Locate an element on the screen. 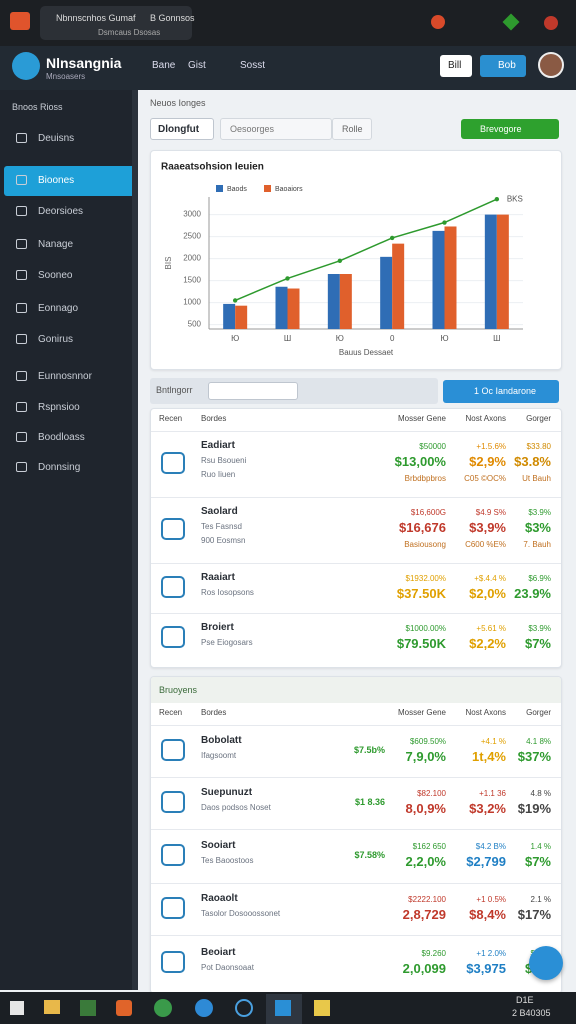 This screenshot has height=1024, width=576. sidebar-item: Eonnago is located at coordinates (58, 308).